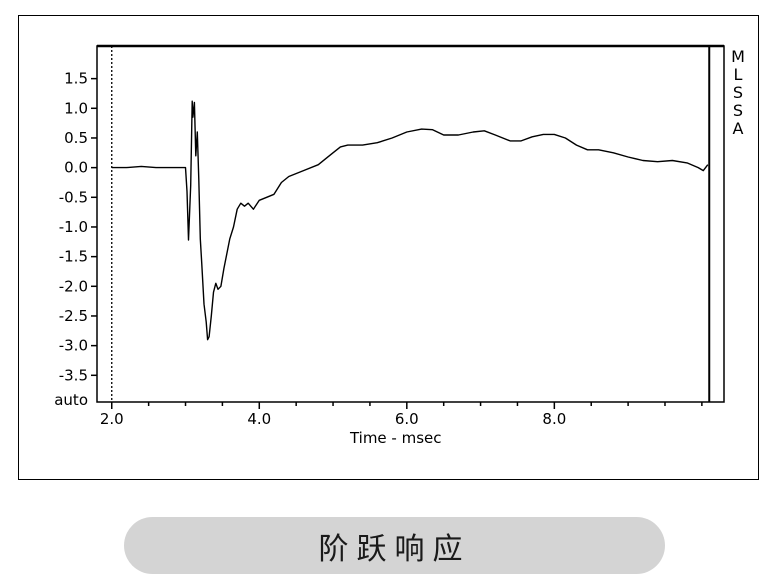 The width and height of the screenshot is (779, 578). What do you see at coordinates (76, 79) in the screenshot?
I see `y-tick-label: 1.5` at bounding box center [76, 79].